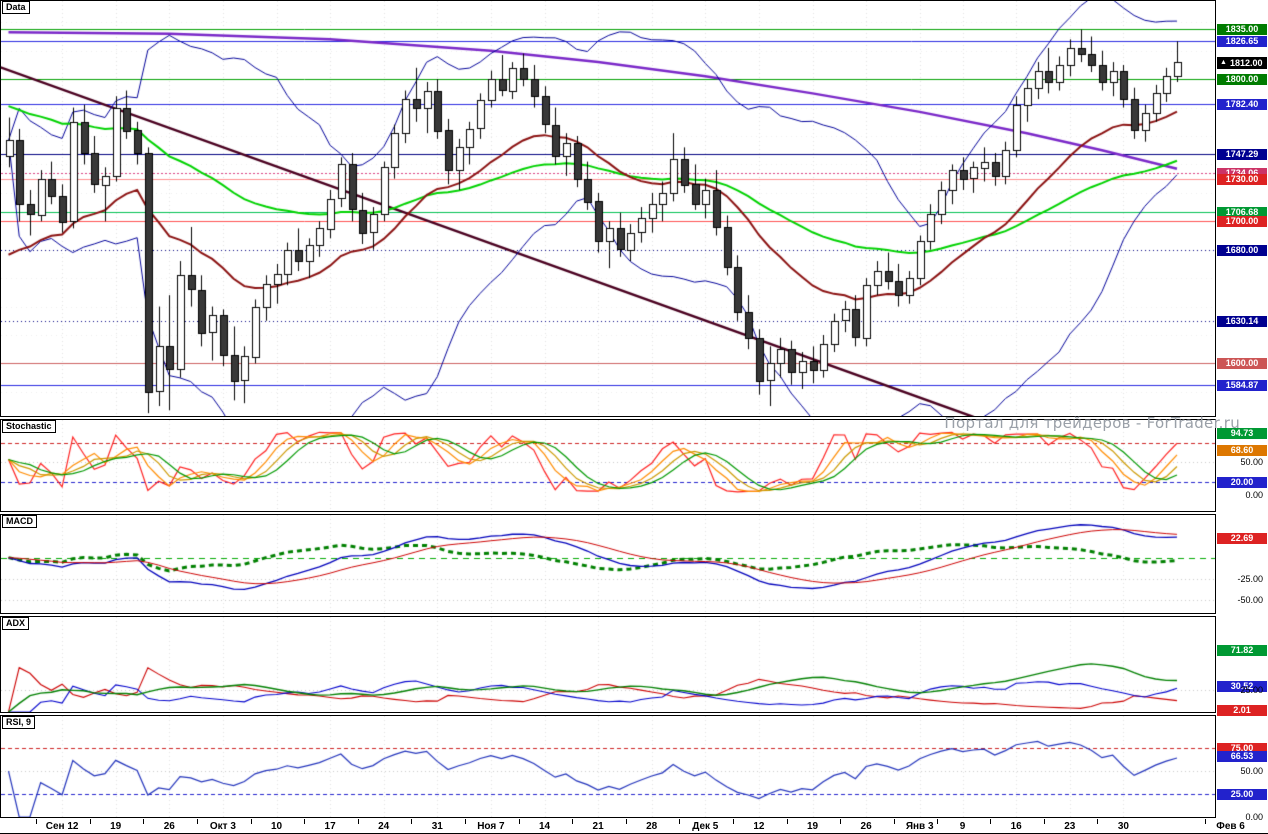 This screenshot has width=1268, height=834. I want to click on time-axis-label: Окт 3, so click(222, 826).